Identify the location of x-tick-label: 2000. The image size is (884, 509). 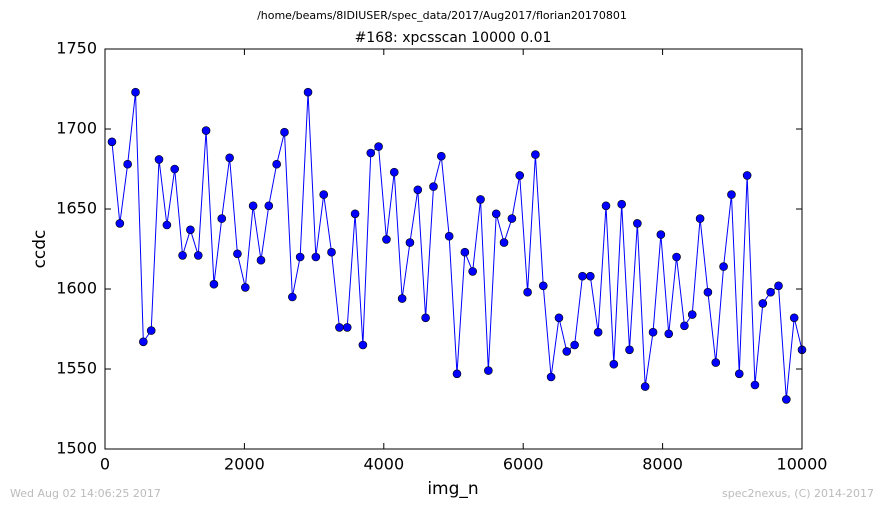
(244, 464).